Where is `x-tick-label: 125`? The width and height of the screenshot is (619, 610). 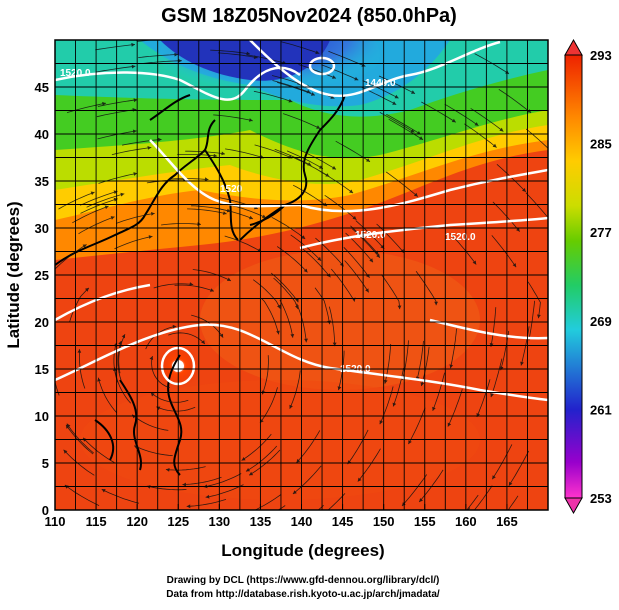
x-tick-label: 125 is located at coordinates (178, 521).